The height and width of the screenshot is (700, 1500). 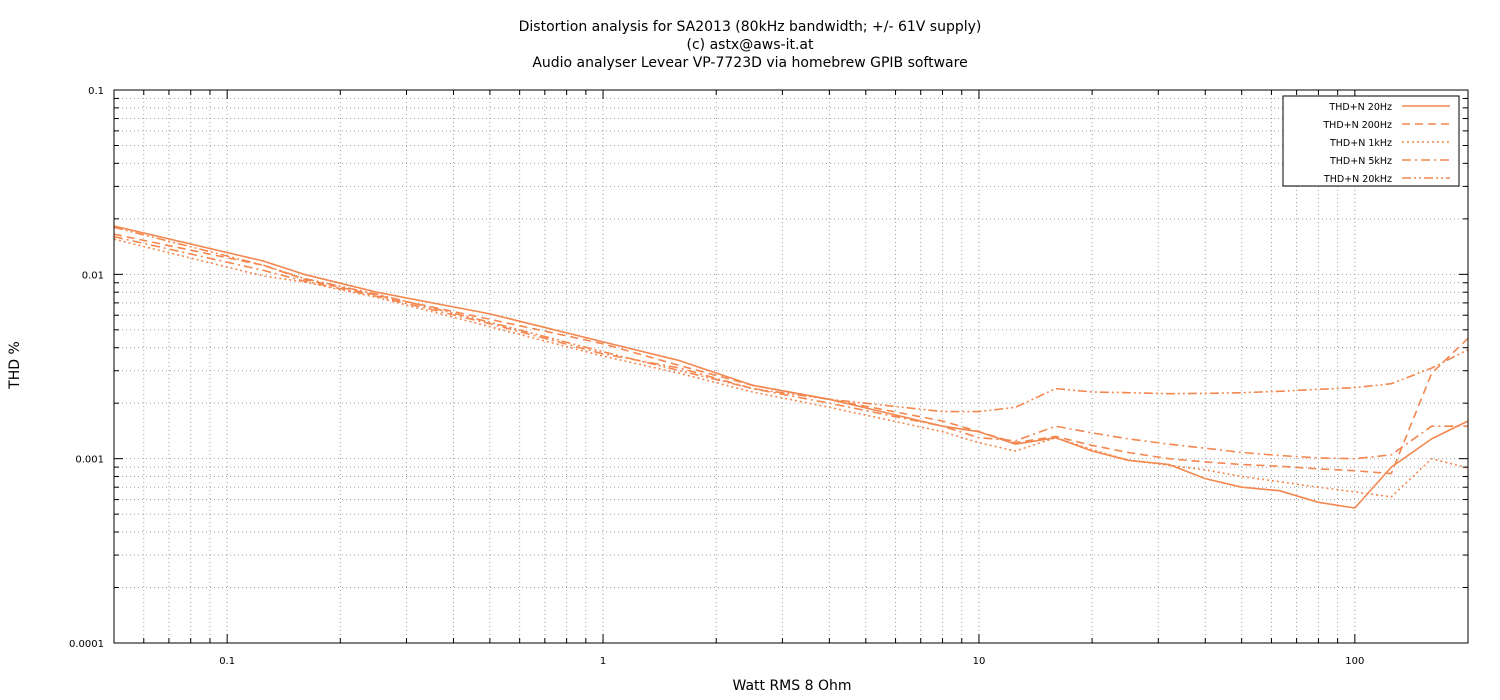 I want to click on legend-label-4: THD+N 20kHz, so click(x=1357, y=179).